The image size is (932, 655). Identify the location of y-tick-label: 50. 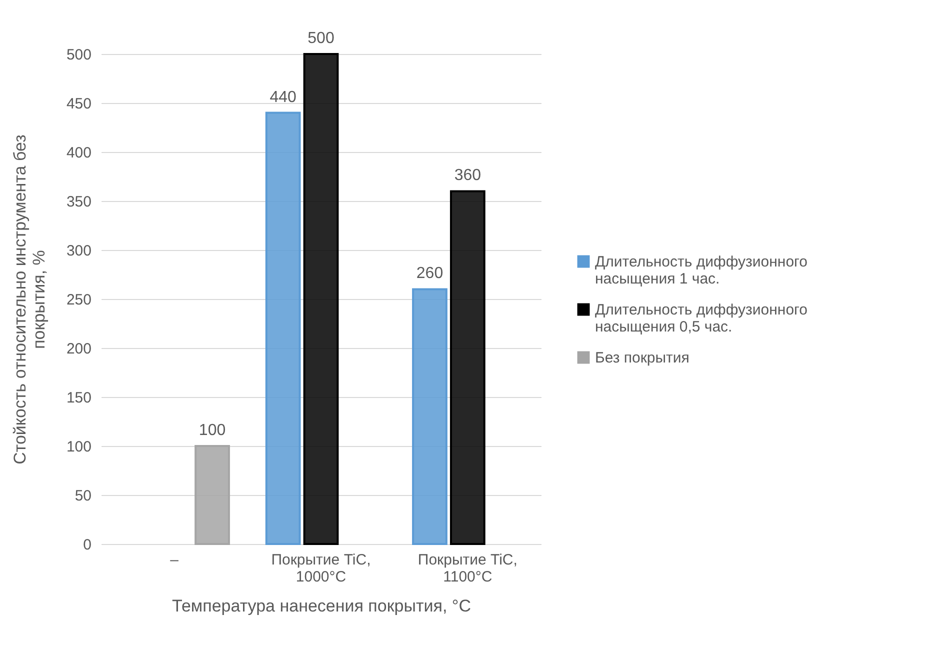
(83, 496).